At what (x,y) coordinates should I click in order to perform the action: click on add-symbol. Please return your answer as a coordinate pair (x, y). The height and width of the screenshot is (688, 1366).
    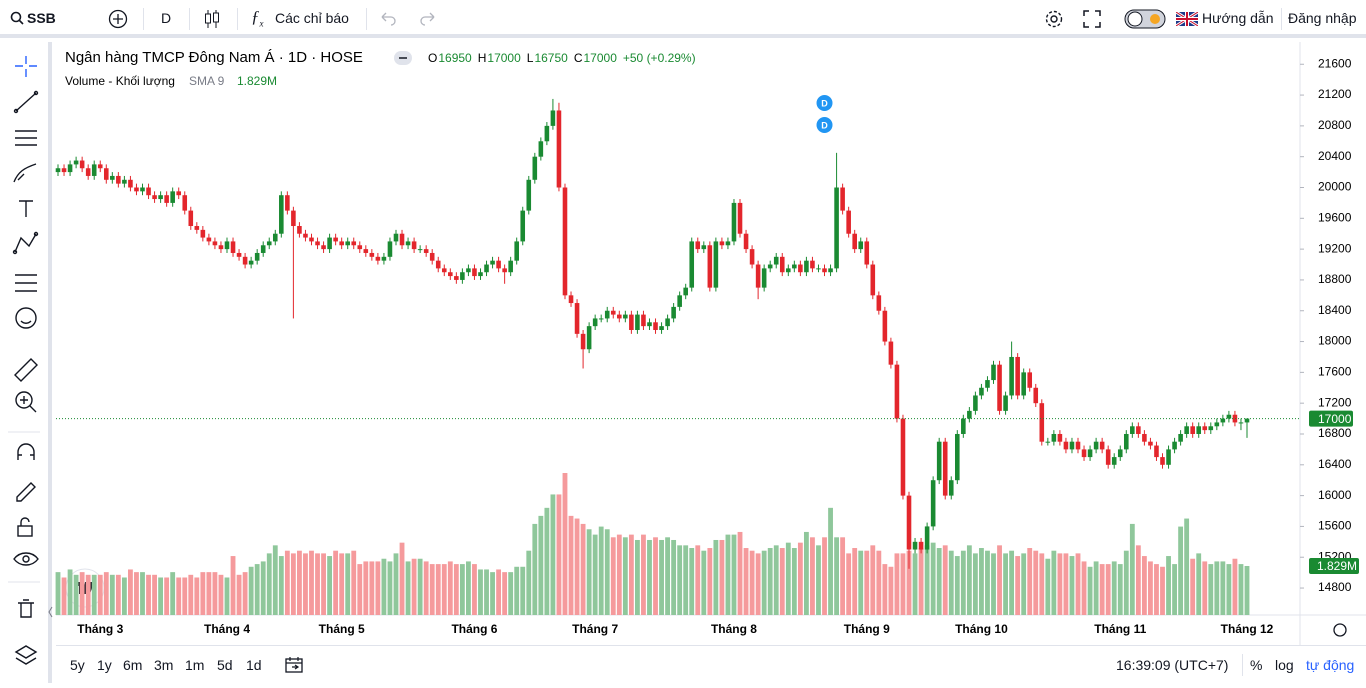
    Looking at the image, I should click on (118, 19).